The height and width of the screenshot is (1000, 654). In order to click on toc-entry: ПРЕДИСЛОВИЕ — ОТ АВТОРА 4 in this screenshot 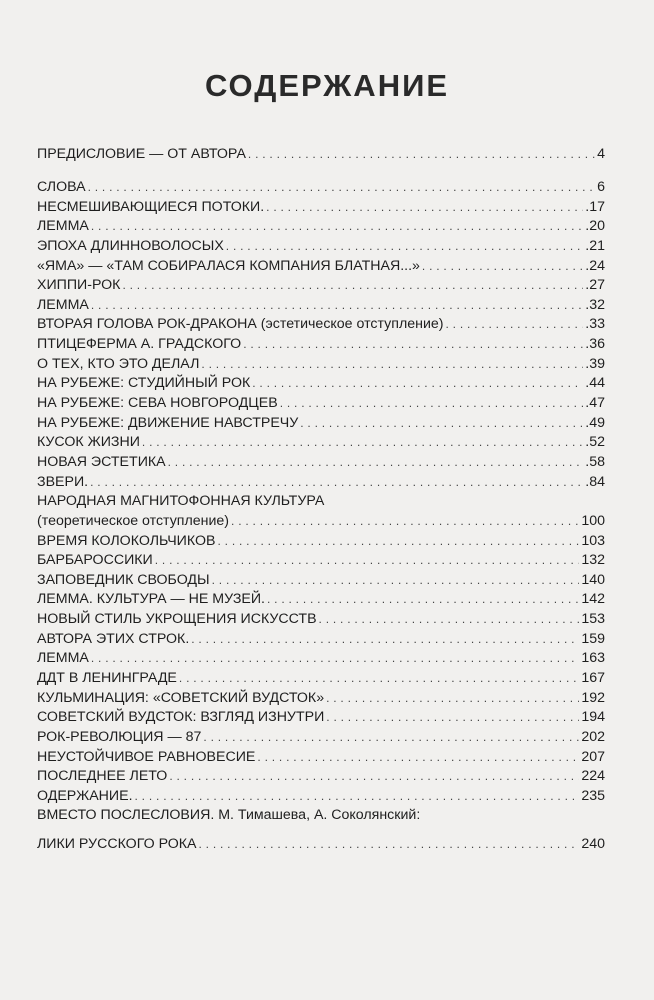, I will do `click(321, 155)`.